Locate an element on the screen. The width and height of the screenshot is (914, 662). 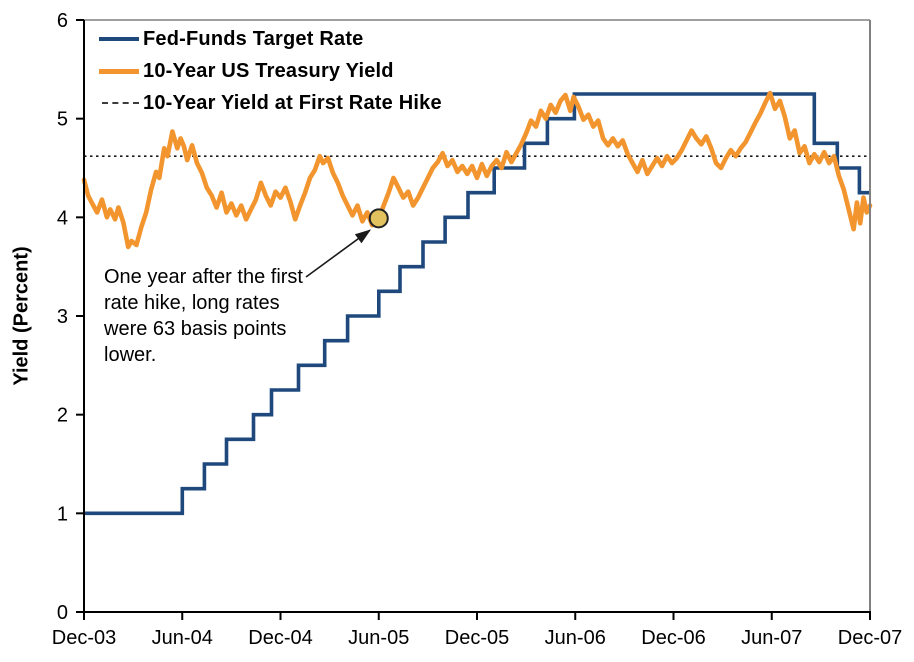
first-hike-anniversary-marker is located at coordinates (378, 218).